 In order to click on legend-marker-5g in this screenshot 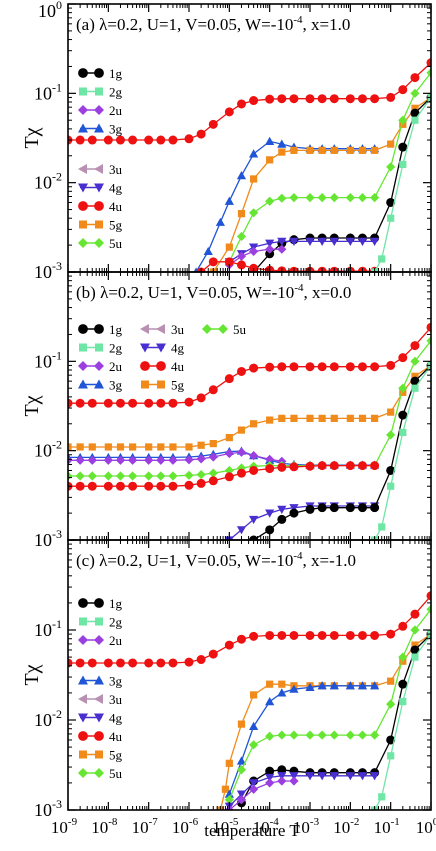, I will do `click(99, 224)`.